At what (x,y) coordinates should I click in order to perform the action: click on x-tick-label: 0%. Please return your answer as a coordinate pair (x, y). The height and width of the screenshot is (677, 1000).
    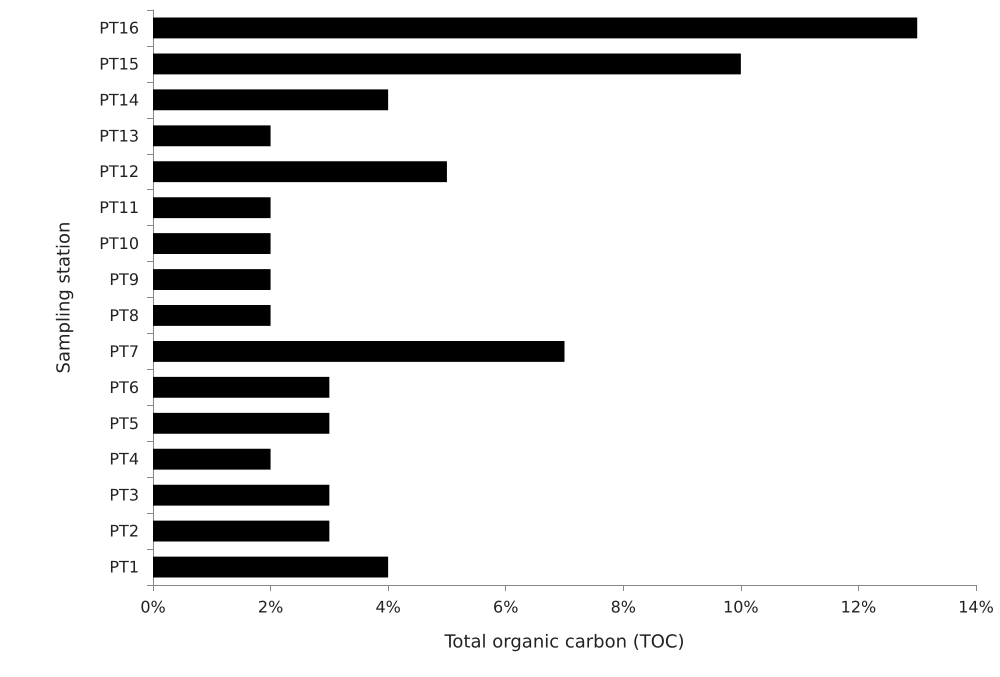
    Looking at the image, I should click on (153, 607).